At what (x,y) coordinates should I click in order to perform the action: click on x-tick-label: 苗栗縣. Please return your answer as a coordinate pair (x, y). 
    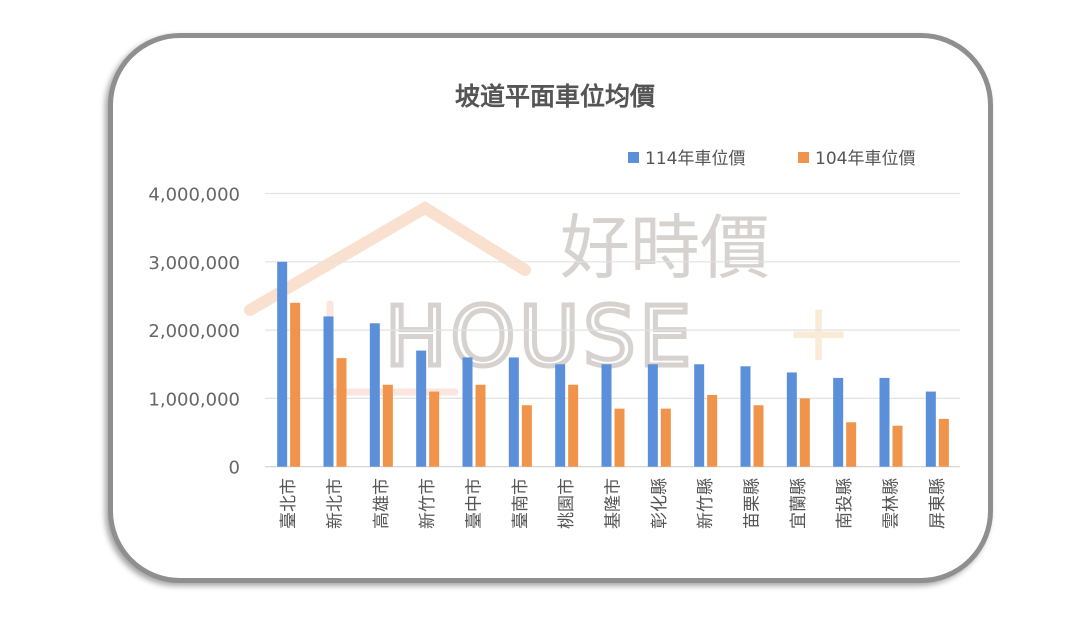
    Looking at the image, I should click on (753, 503).